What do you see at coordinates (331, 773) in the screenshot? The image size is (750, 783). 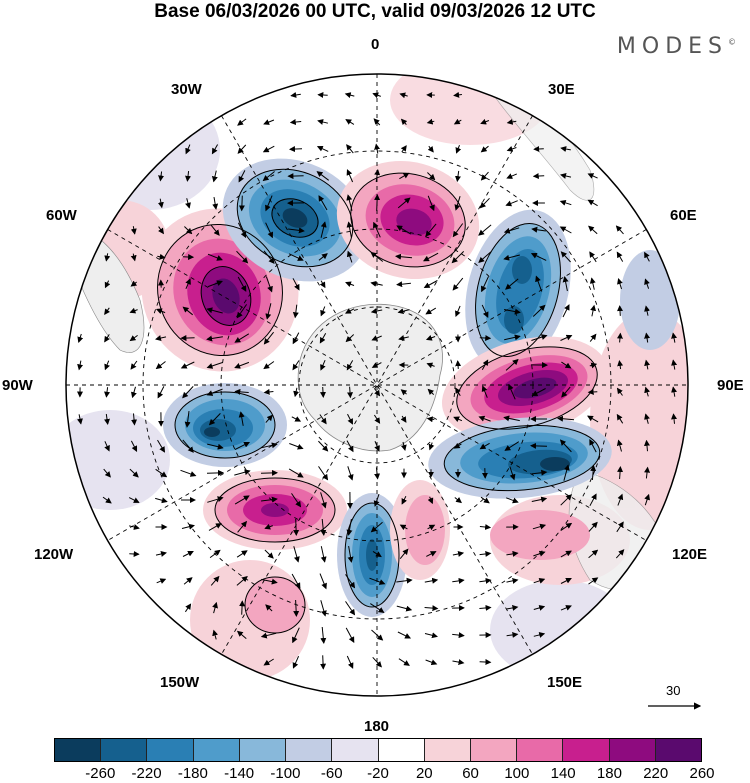 I see `colorbar-tick-label: -60` at bounding box center [331, 773].